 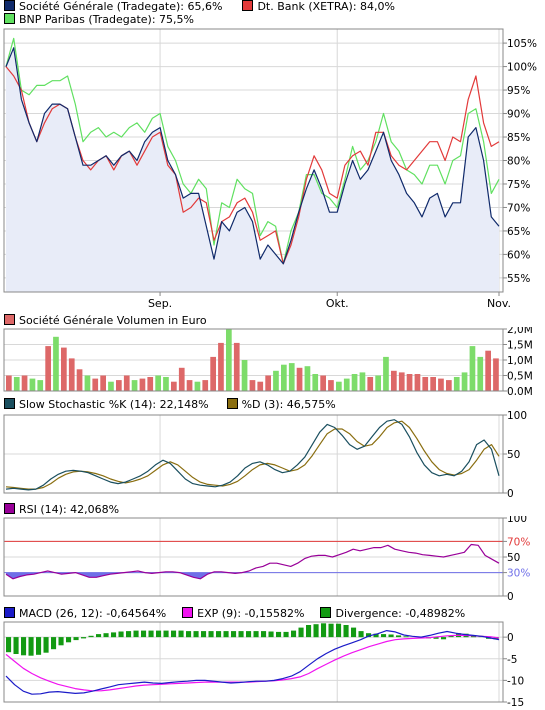 What do you see at coordinates (520, 331) in the screenshot?
I see `volume-tick-label: 2,0M` at bounding box center [520, 331].